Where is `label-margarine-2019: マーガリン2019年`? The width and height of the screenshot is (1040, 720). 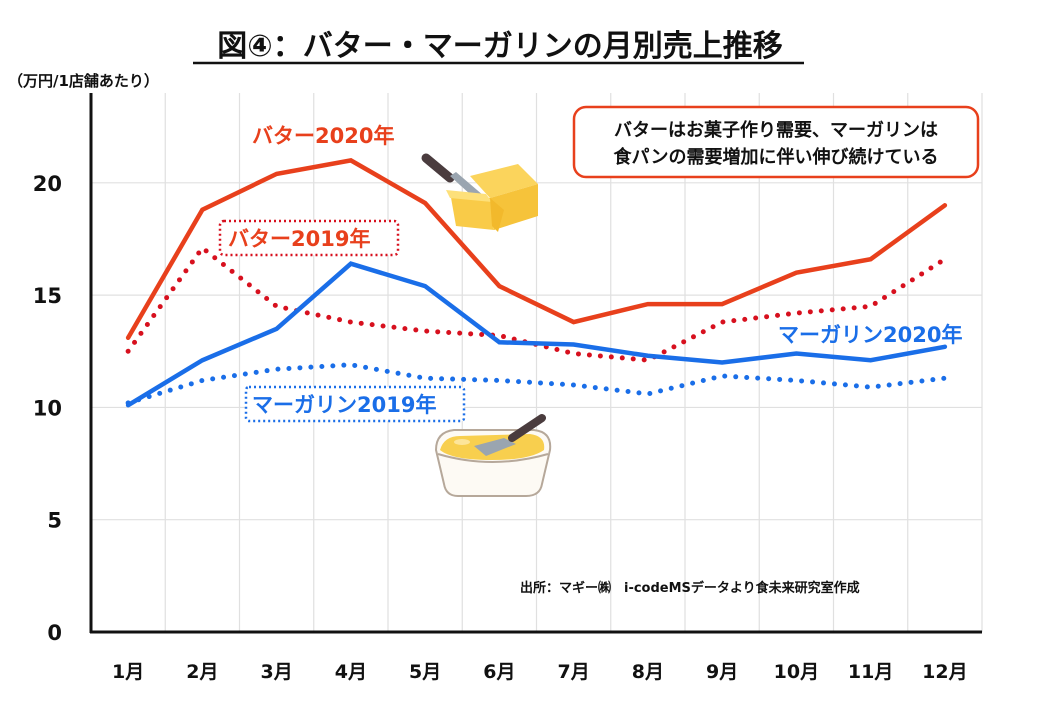
label-margarine-2019: マーガリン2019年 is located at coordinates (344, 405).